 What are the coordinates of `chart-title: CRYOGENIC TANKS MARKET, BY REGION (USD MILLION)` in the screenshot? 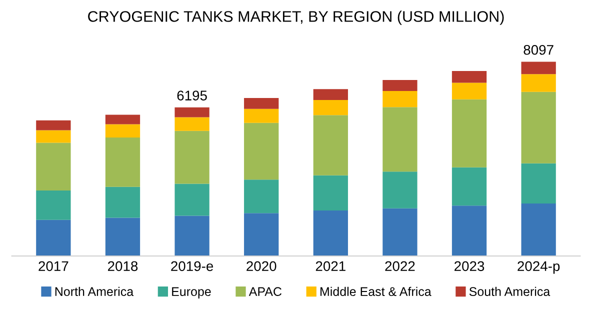 It's located at (296, 17).